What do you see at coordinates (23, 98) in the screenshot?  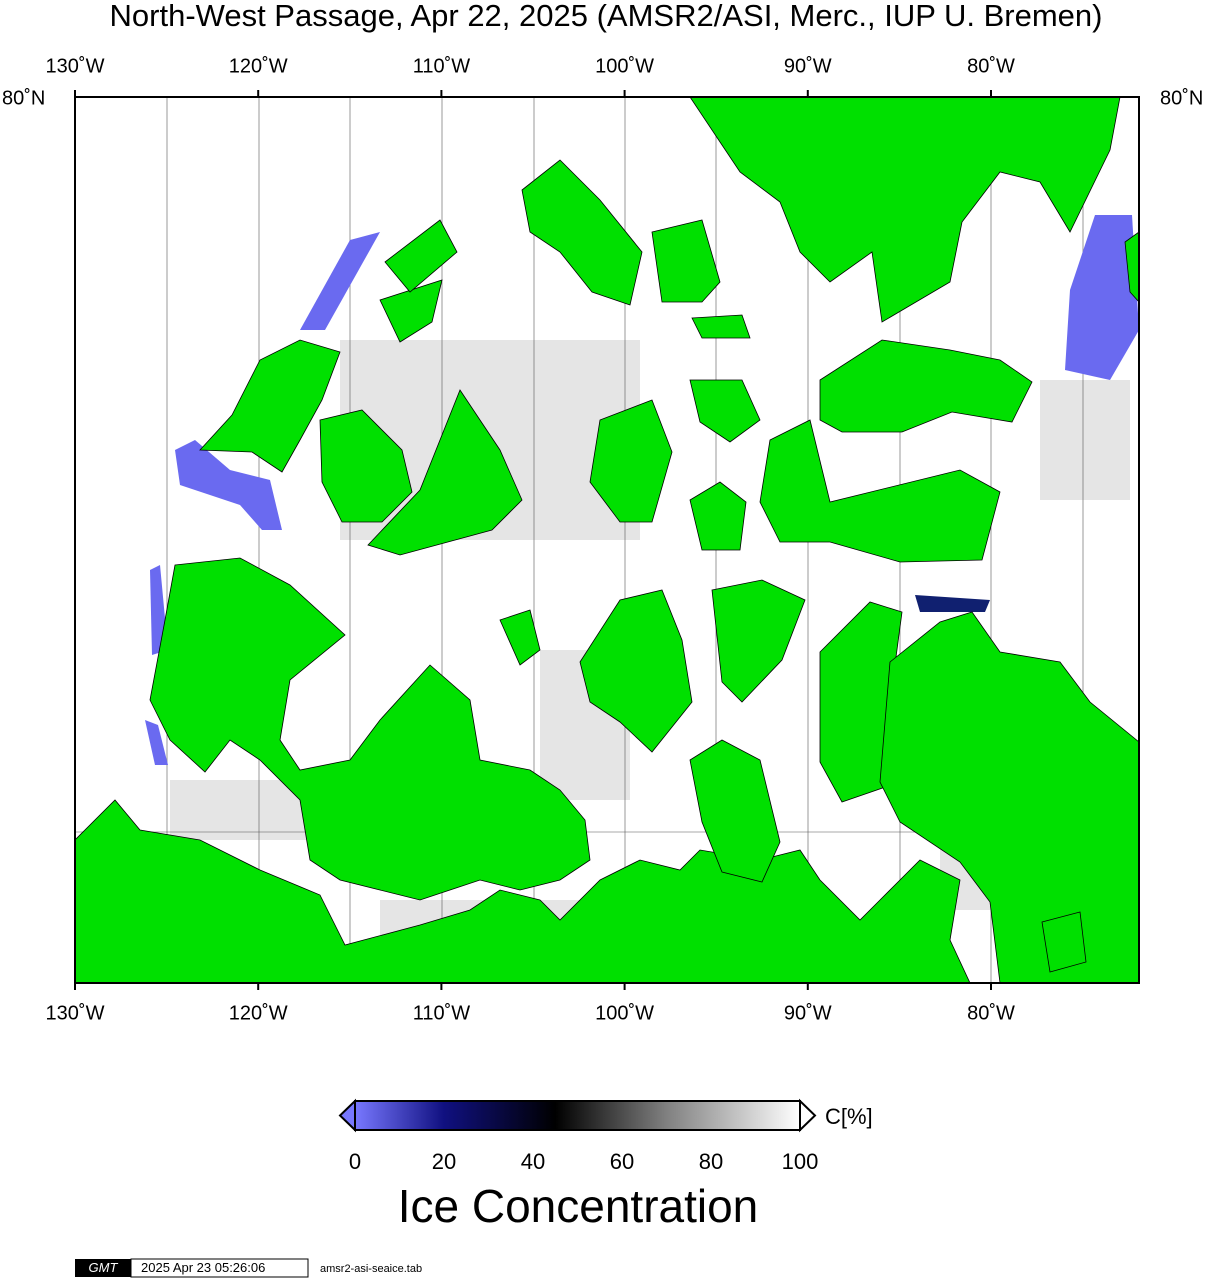 I see `lat-label-left: 80˚N` at bounding box center [23, 98].